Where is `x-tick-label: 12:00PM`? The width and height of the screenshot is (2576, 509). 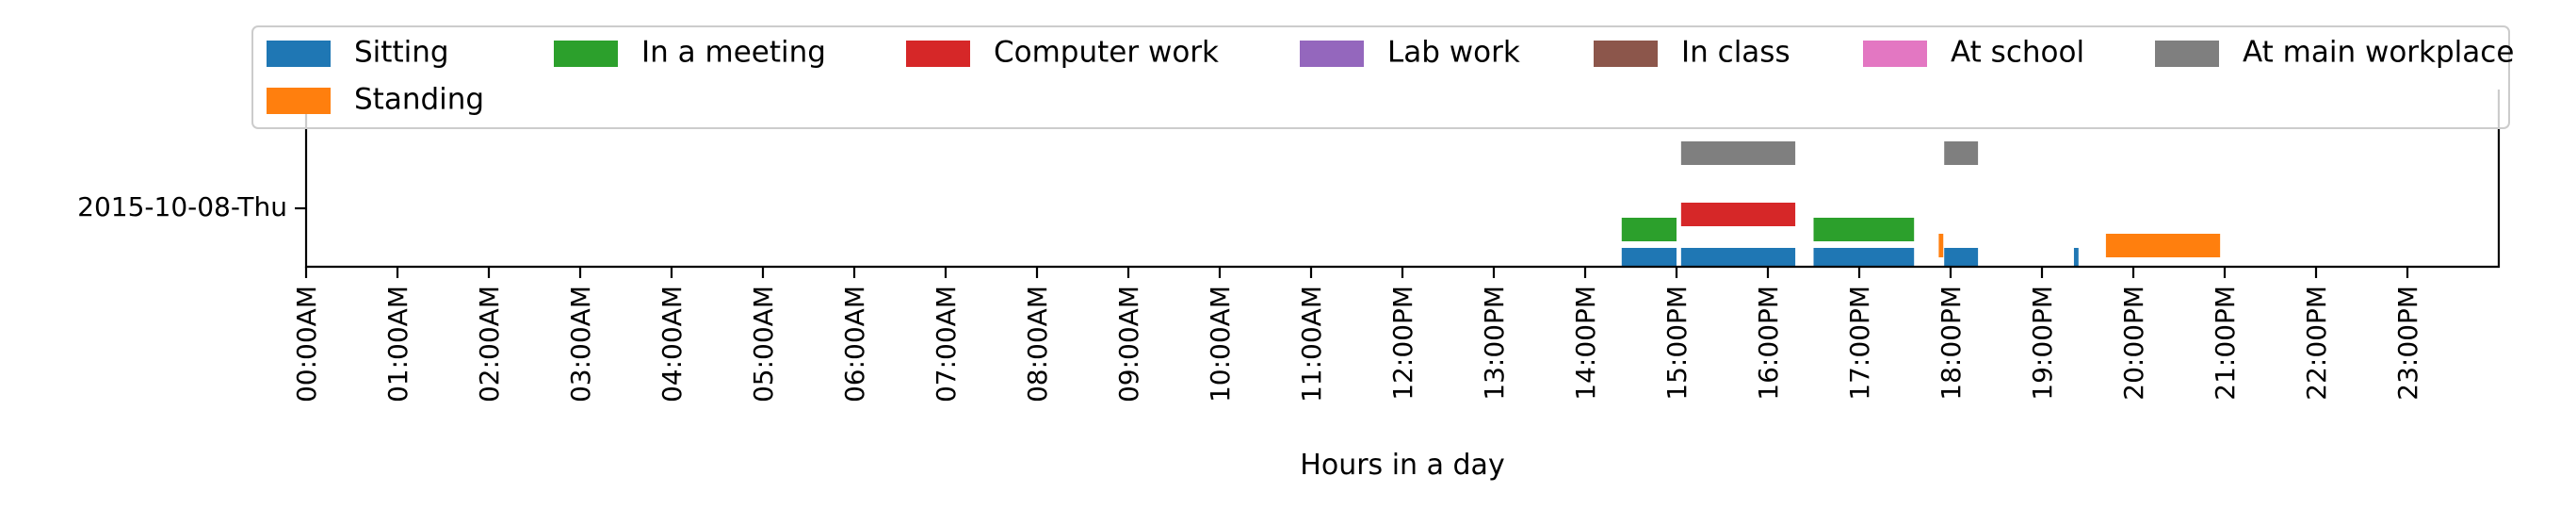 x-tick-label: 12:00PM is located at coordinates (1402, 343).